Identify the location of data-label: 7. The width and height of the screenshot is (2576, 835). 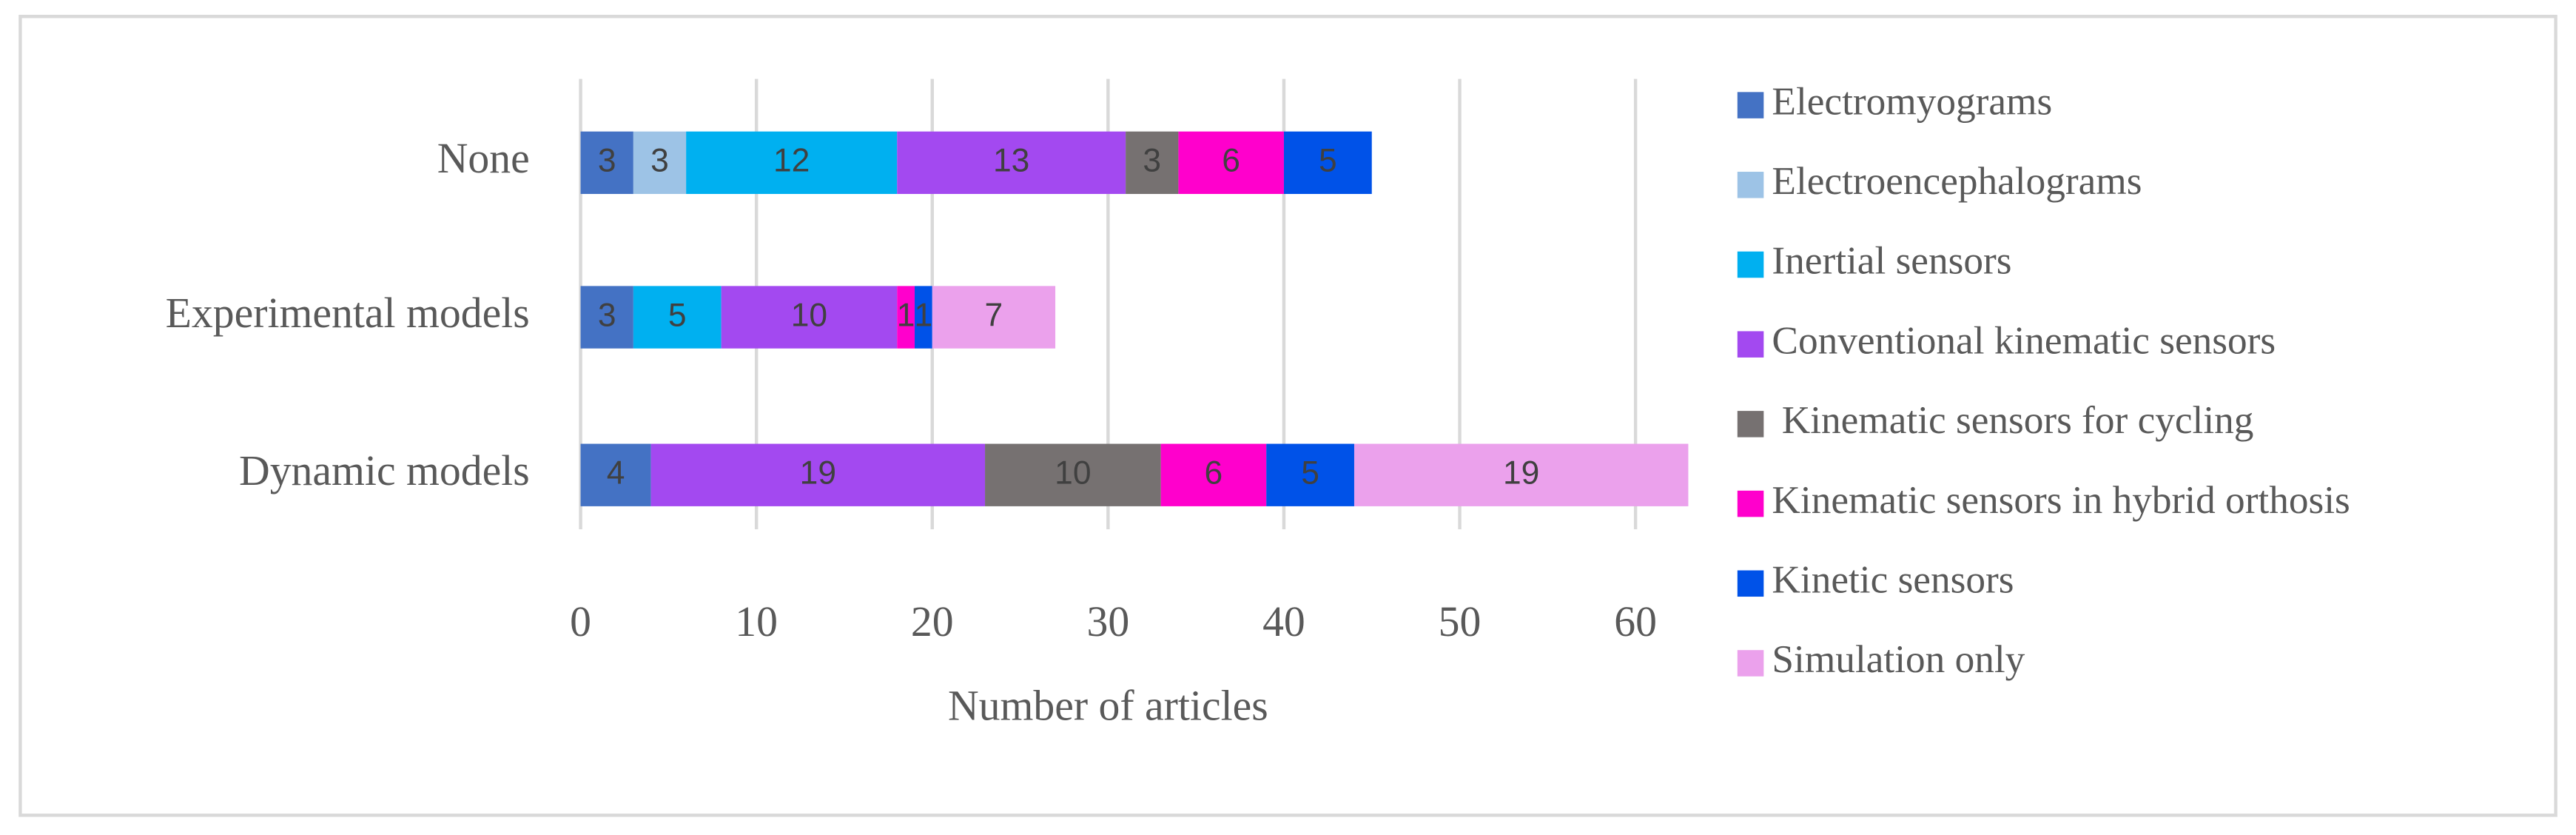
(994, 315).